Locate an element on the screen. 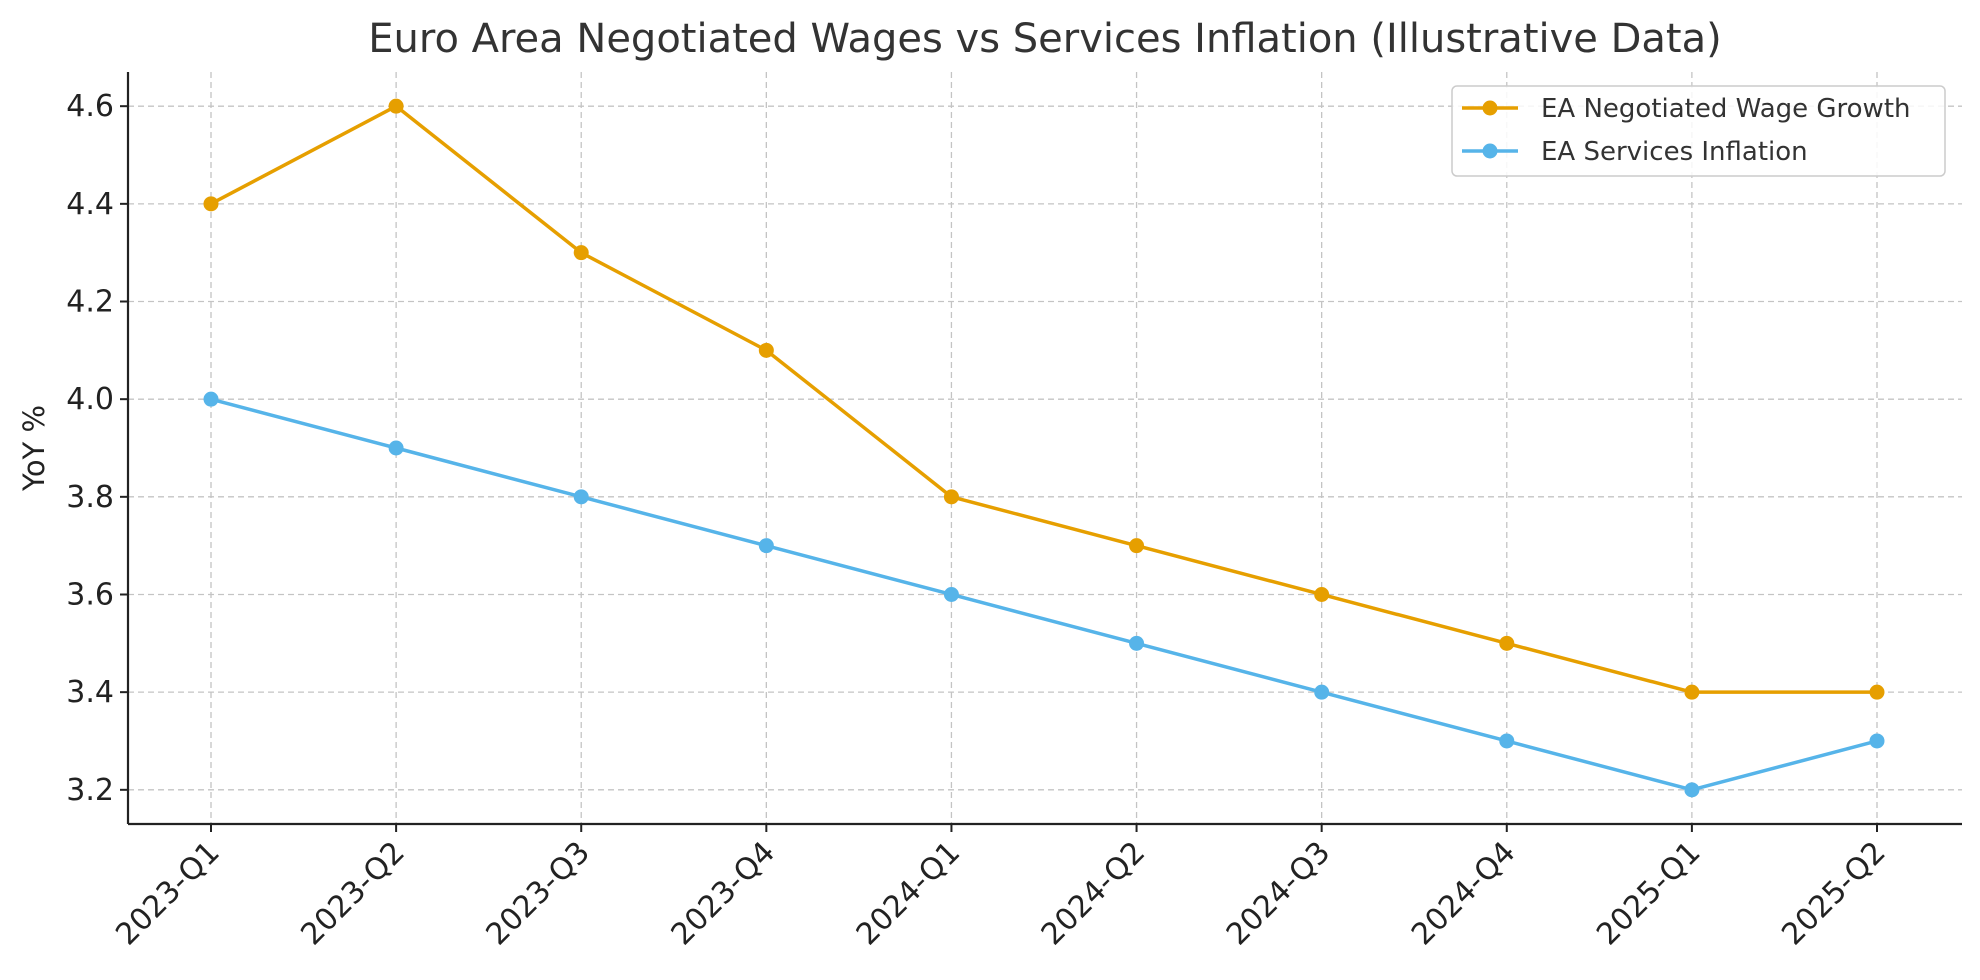 This screenshot has width=1980, height=980. x-tick-label: 2023-Q1 is located at coordinates (167, 893).